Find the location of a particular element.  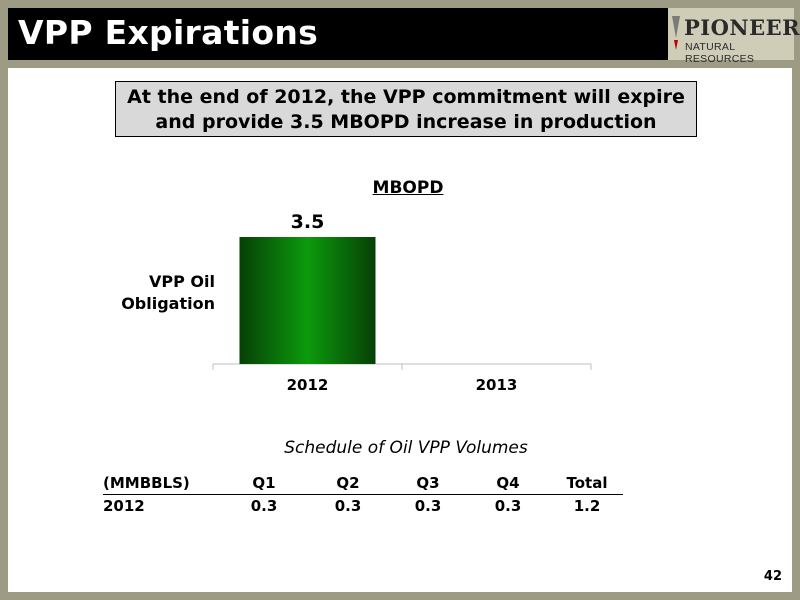

bar-chart: 3.5 2012 2013 is located at coordinates (402, 302).